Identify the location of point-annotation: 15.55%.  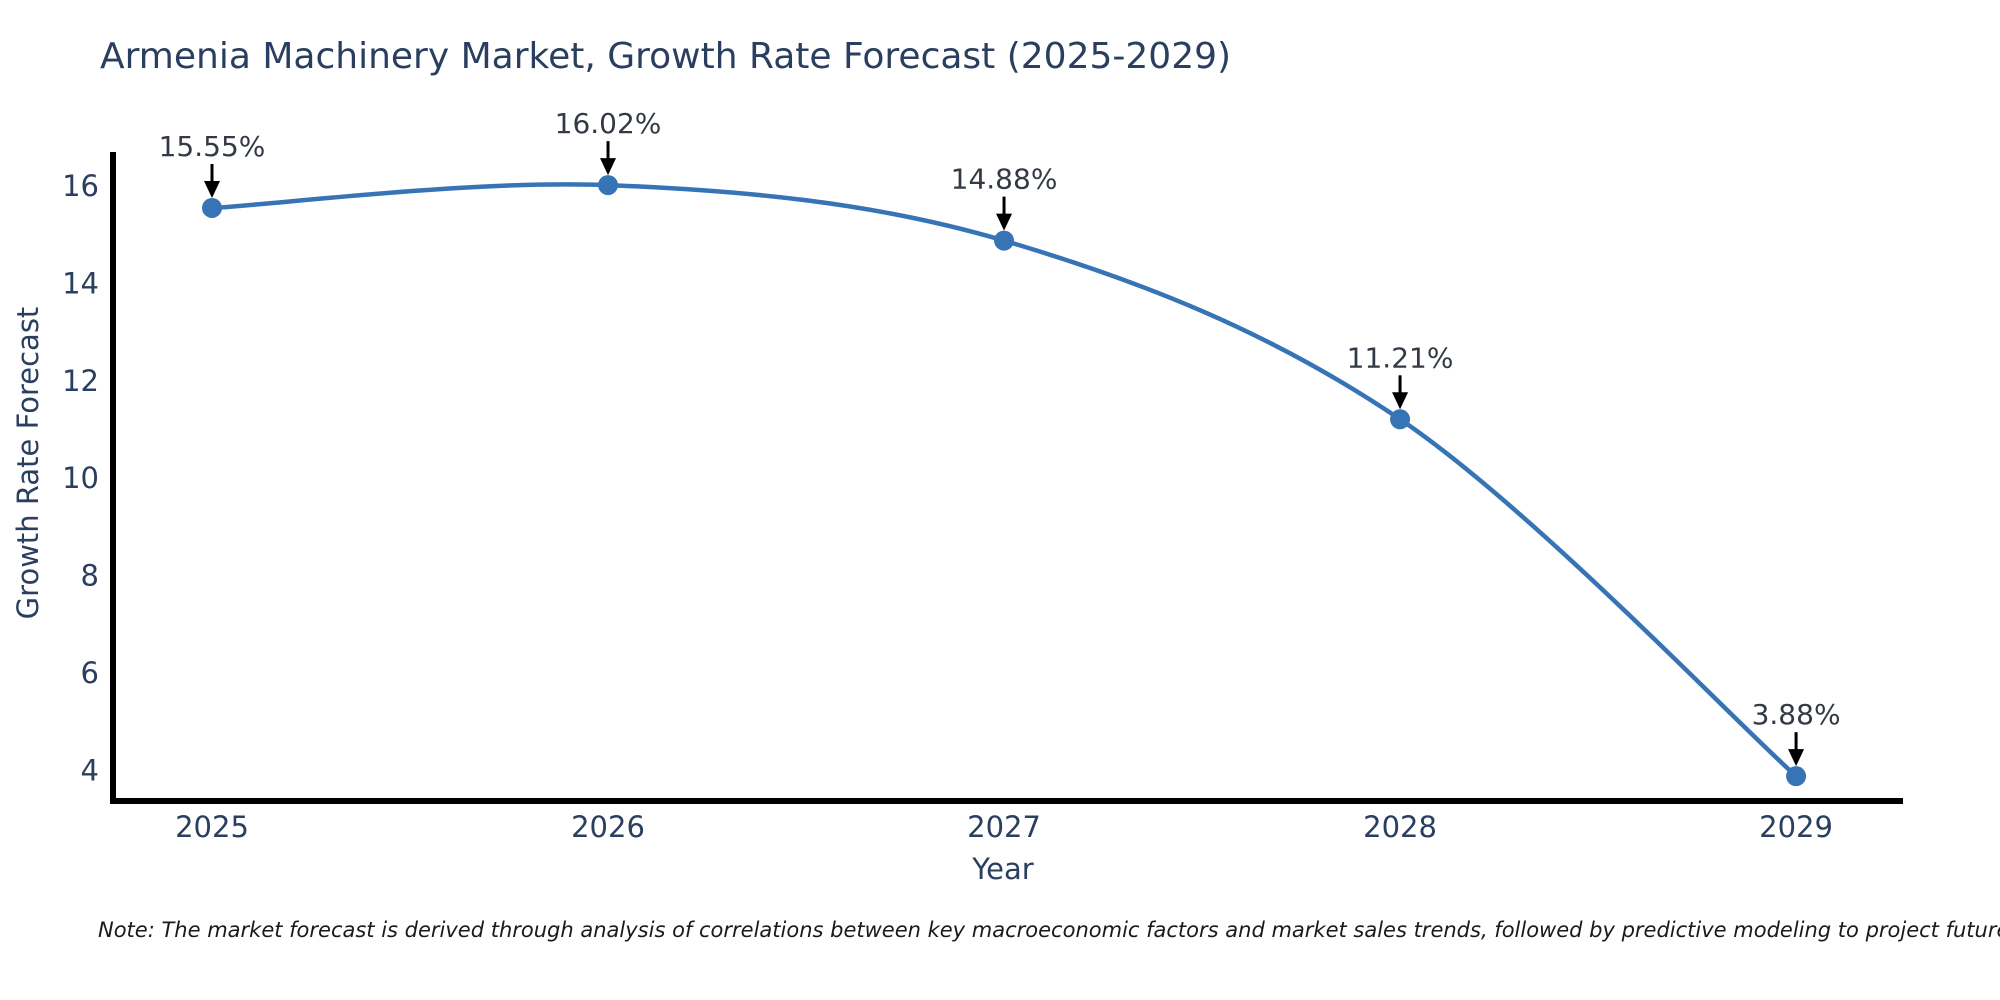
(212, 146).